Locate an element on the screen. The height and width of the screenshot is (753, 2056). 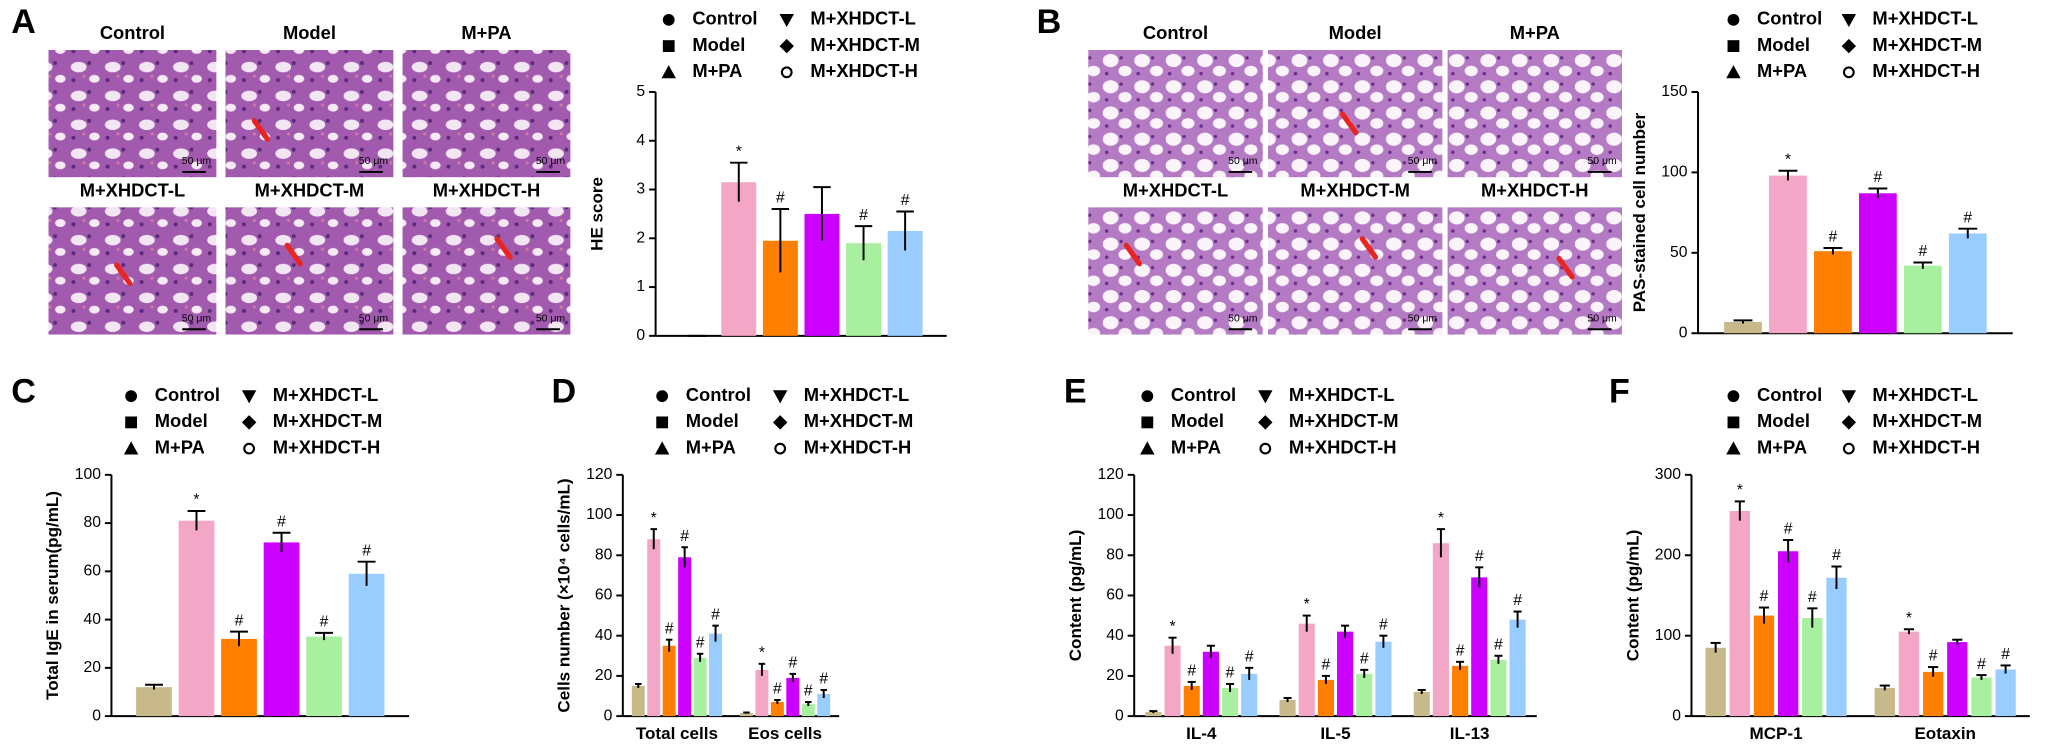
y-axis-label: Cells number (×10⁴ cells/mL) is located at coordinates (564, 595).